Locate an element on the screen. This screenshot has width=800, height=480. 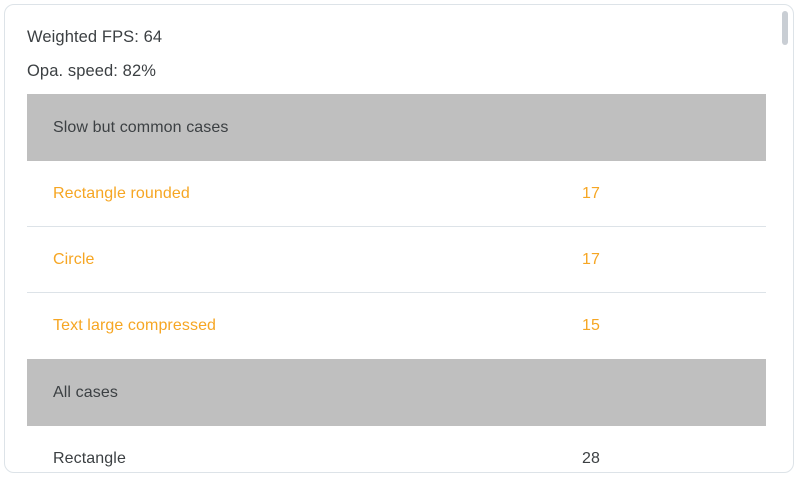
scrollbar-thumb is located at coordinates (785, 28).